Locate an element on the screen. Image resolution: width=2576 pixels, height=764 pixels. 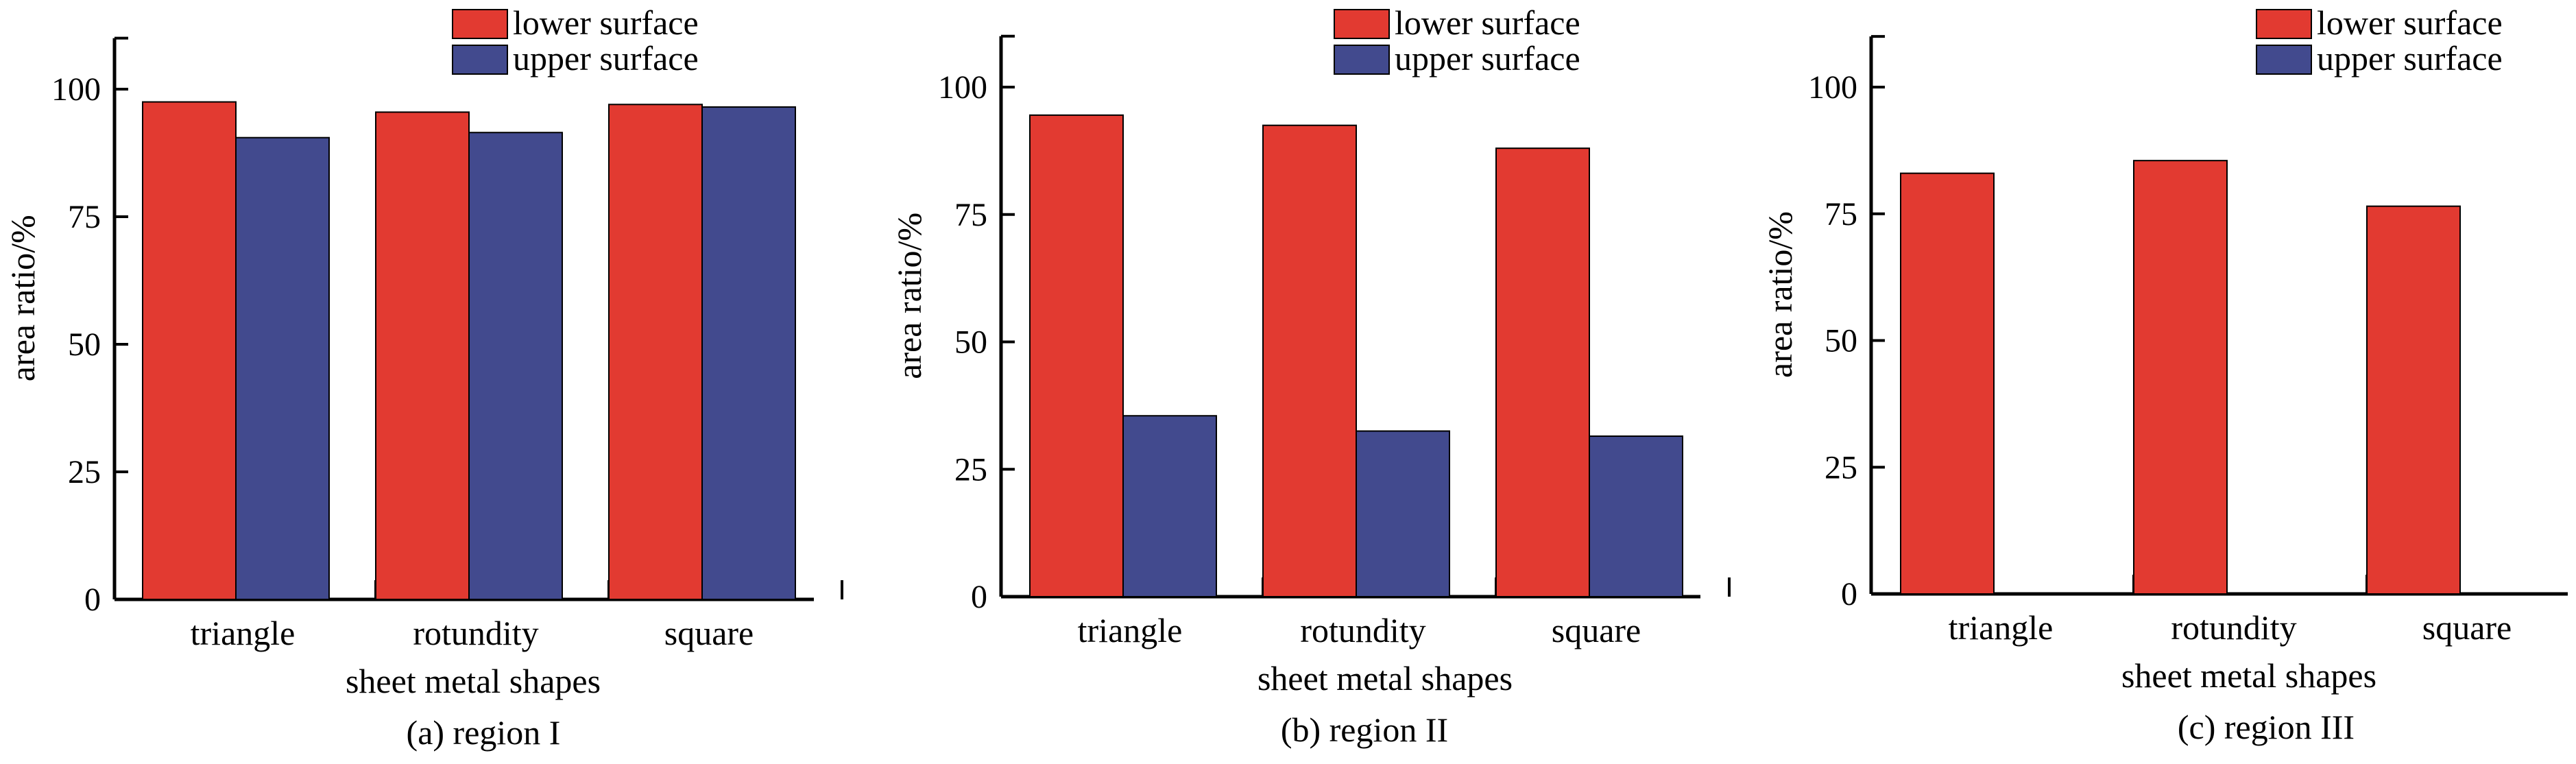
chart-caption: (b) region II is located at coordinates (1365, 730).